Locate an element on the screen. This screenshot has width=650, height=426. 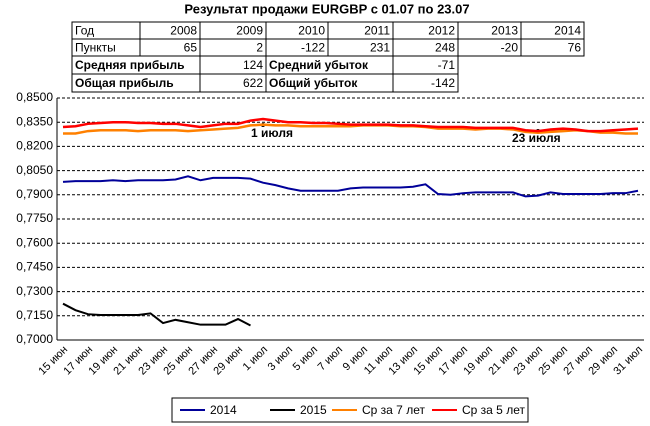
x-tick-label: 3 июл is located at coordinates (281, 359).